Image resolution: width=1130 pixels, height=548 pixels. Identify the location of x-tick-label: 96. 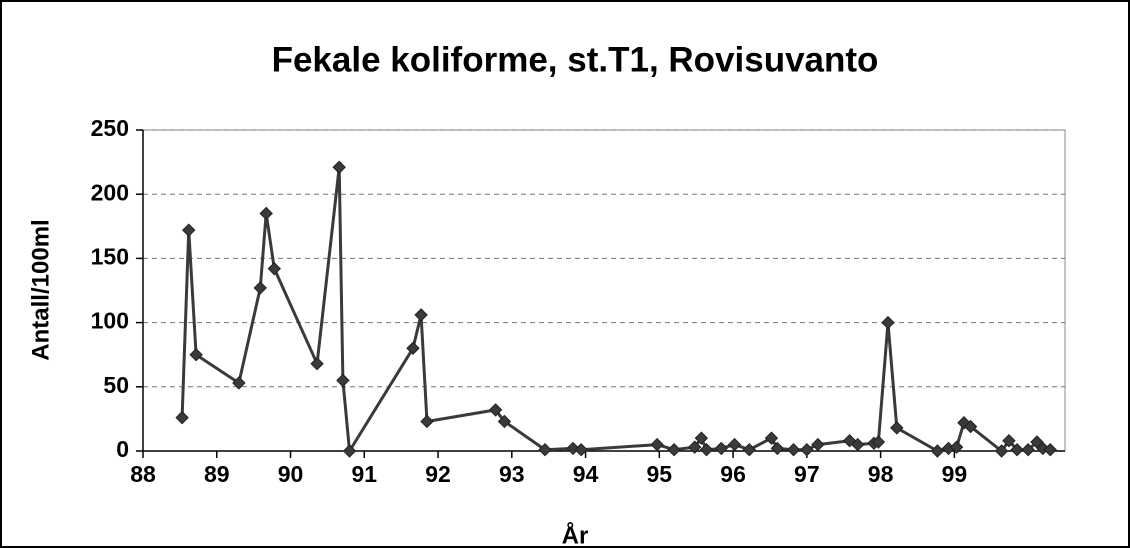
(733, 474).